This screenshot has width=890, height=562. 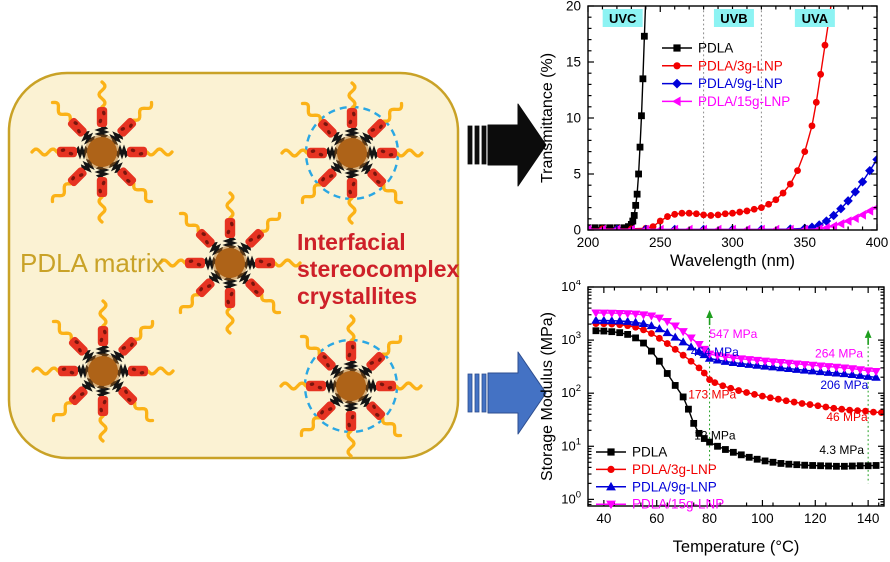 I want to click on value-annotation: 4.3 MPa, so click(x=841, y=450).